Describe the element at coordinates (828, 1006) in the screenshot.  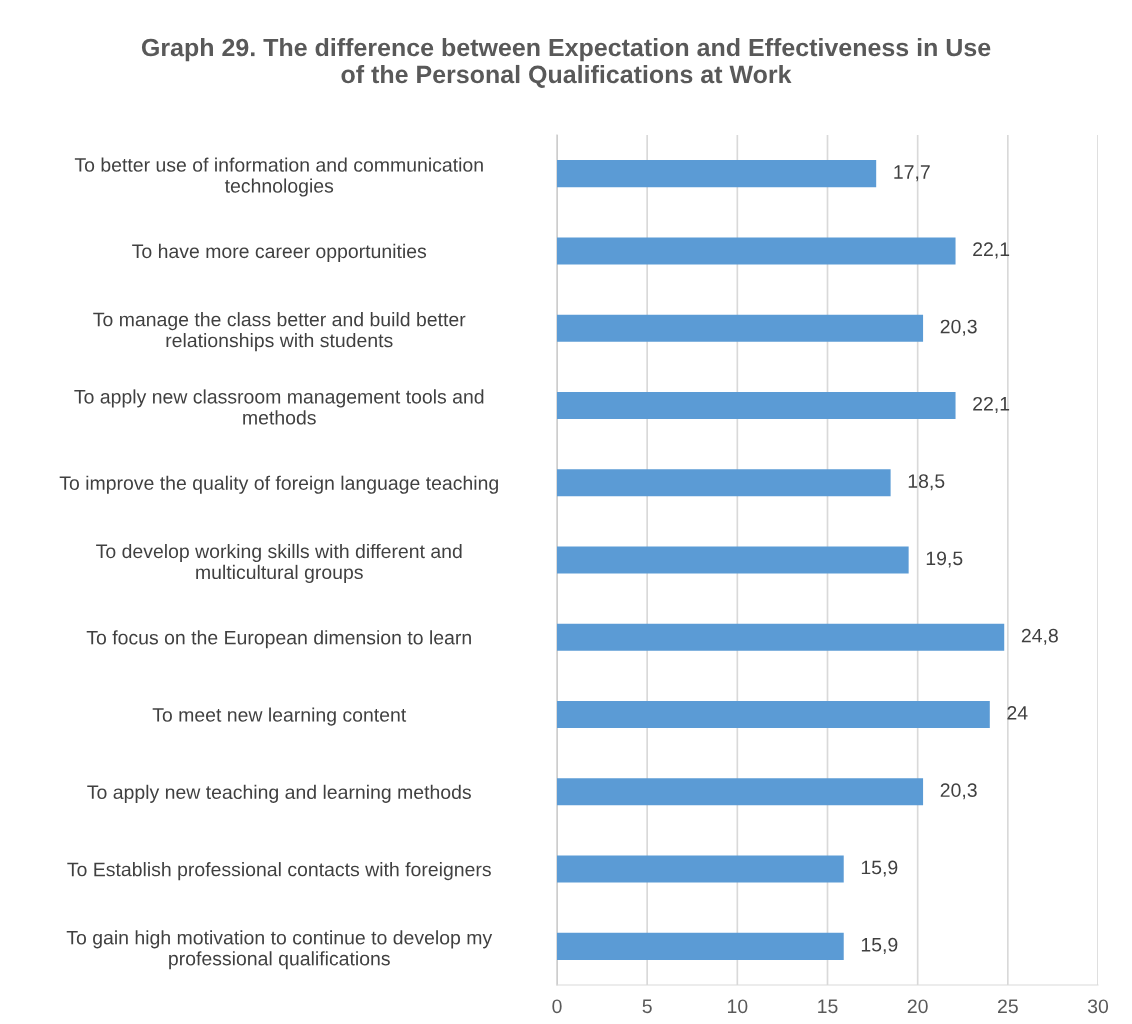
I see `x-tick-label: 15` at that location.